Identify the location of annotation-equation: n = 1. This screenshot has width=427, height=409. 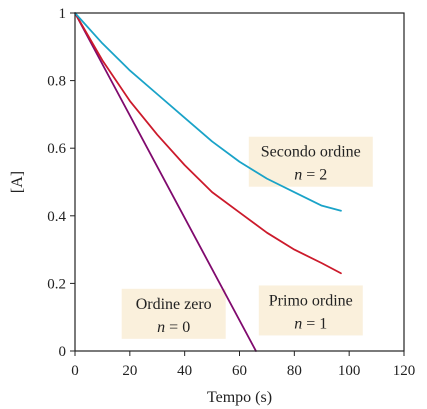
(310, 323).